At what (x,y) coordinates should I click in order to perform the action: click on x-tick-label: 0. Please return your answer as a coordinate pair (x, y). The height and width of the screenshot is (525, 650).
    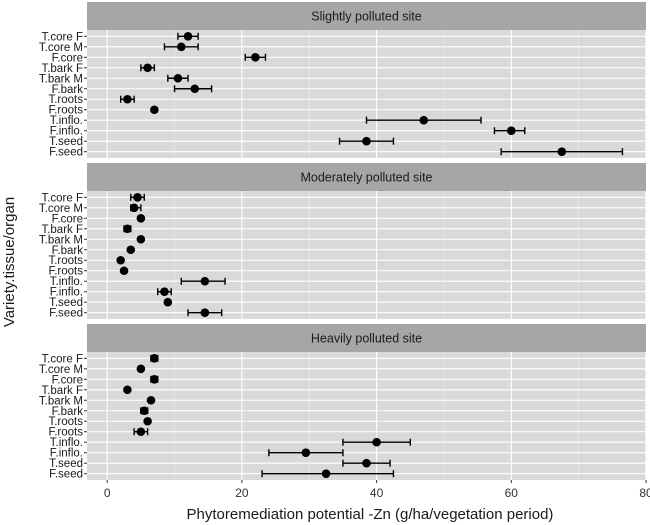
    Looking at the image, I should click on (107, 493).